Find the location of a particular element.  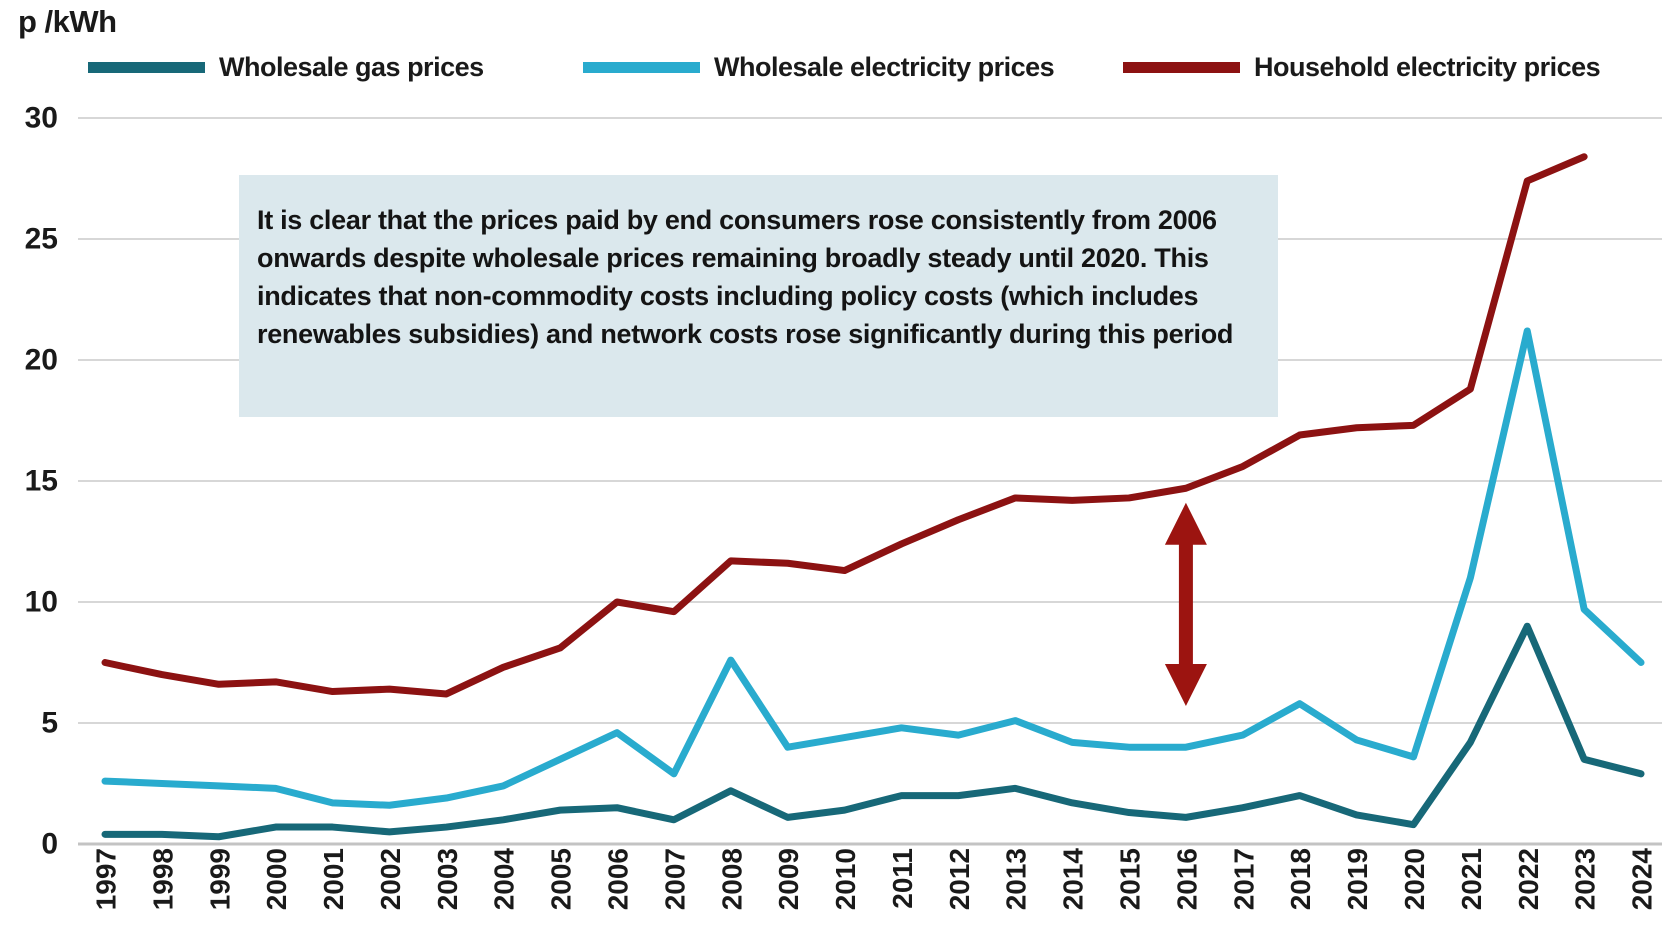

legend-label-household-electricity: Household electricity prices is located at coordinates (1427, 66).